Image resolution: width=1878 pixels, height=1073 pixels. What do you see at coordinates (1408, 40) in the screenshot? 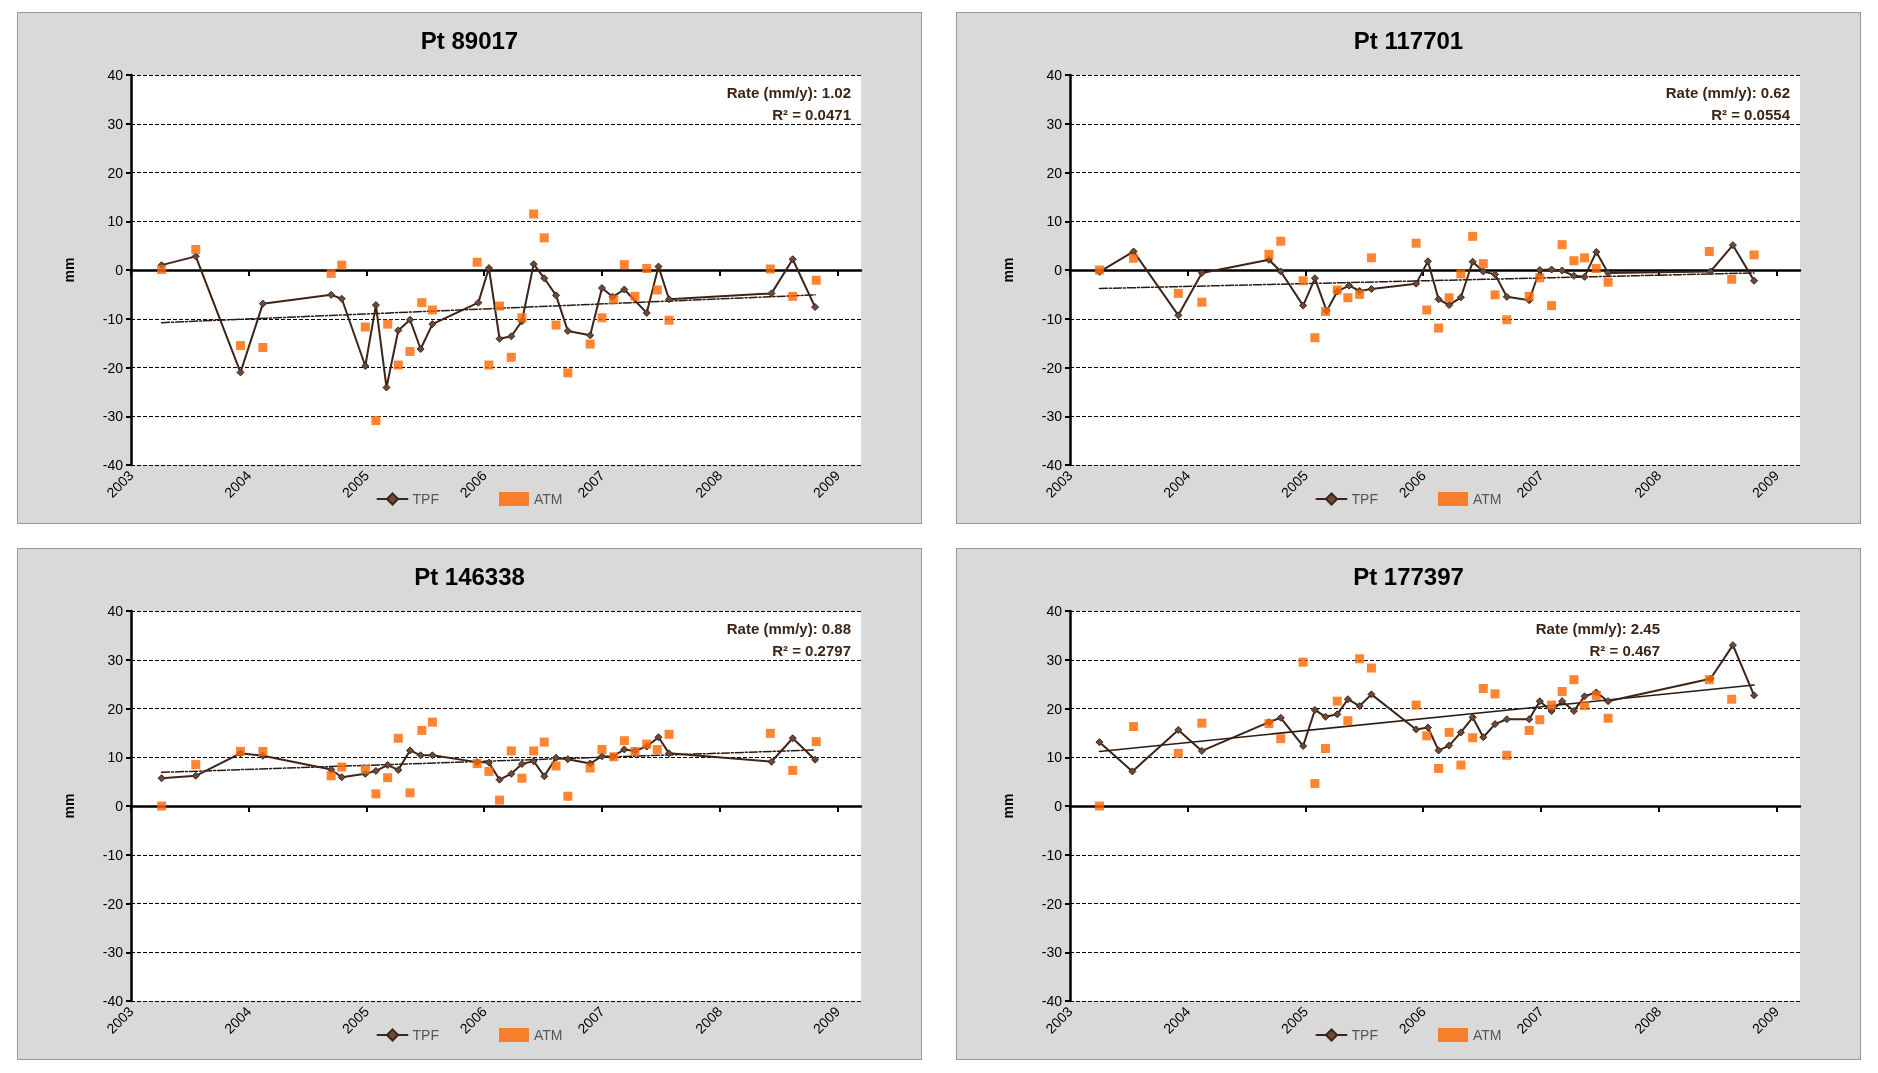
I see `chart-title: Pt 117701` at bounding box center [1408, 40].